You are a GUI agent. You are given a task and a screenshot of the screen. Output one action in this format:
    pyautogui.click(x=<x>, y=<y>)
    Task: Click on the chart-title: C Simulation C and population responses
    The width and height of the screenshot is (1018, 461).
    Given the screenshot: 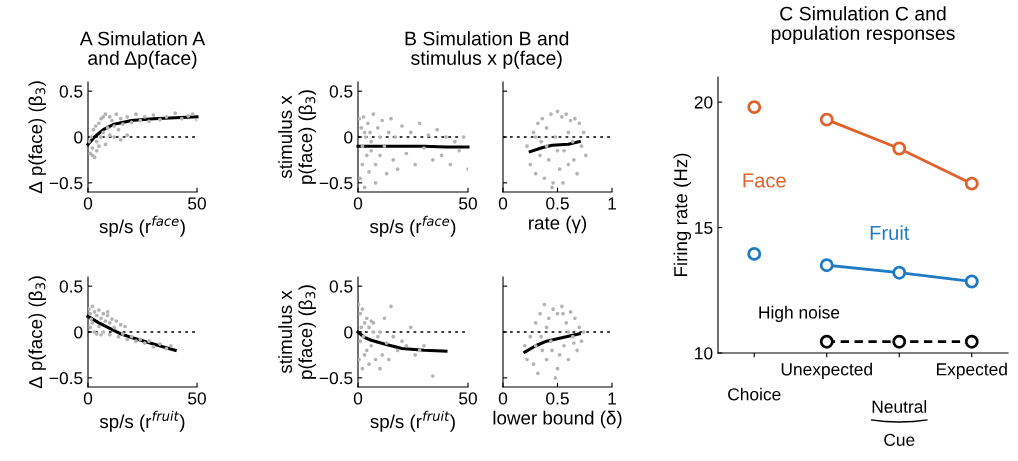 What is the action you would take?
    pyautogui.click(x=863, y=25)
    